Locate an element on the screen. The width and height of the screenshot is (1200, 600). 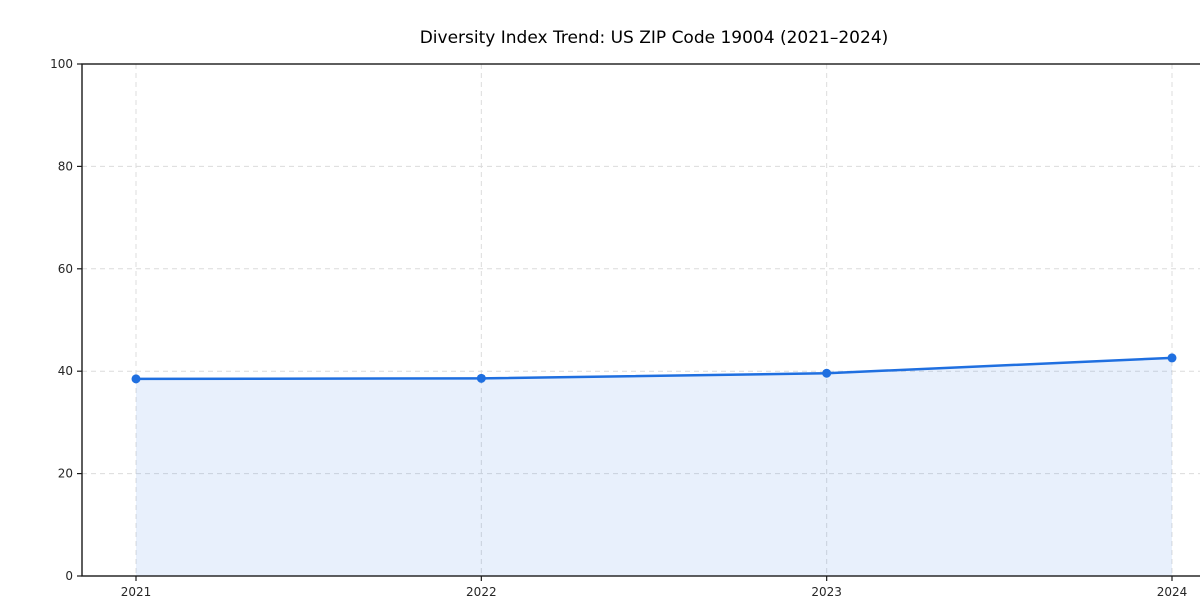
y-tick-label: 60 is located at coordinates (65, 269).